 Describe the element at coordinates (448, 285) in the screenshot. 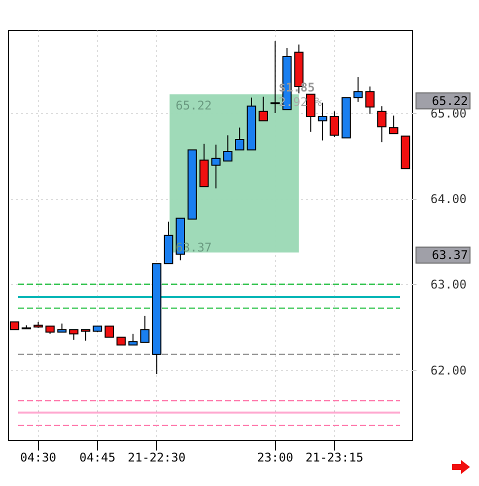

I see `y-tick-label: 63.00` at that location.